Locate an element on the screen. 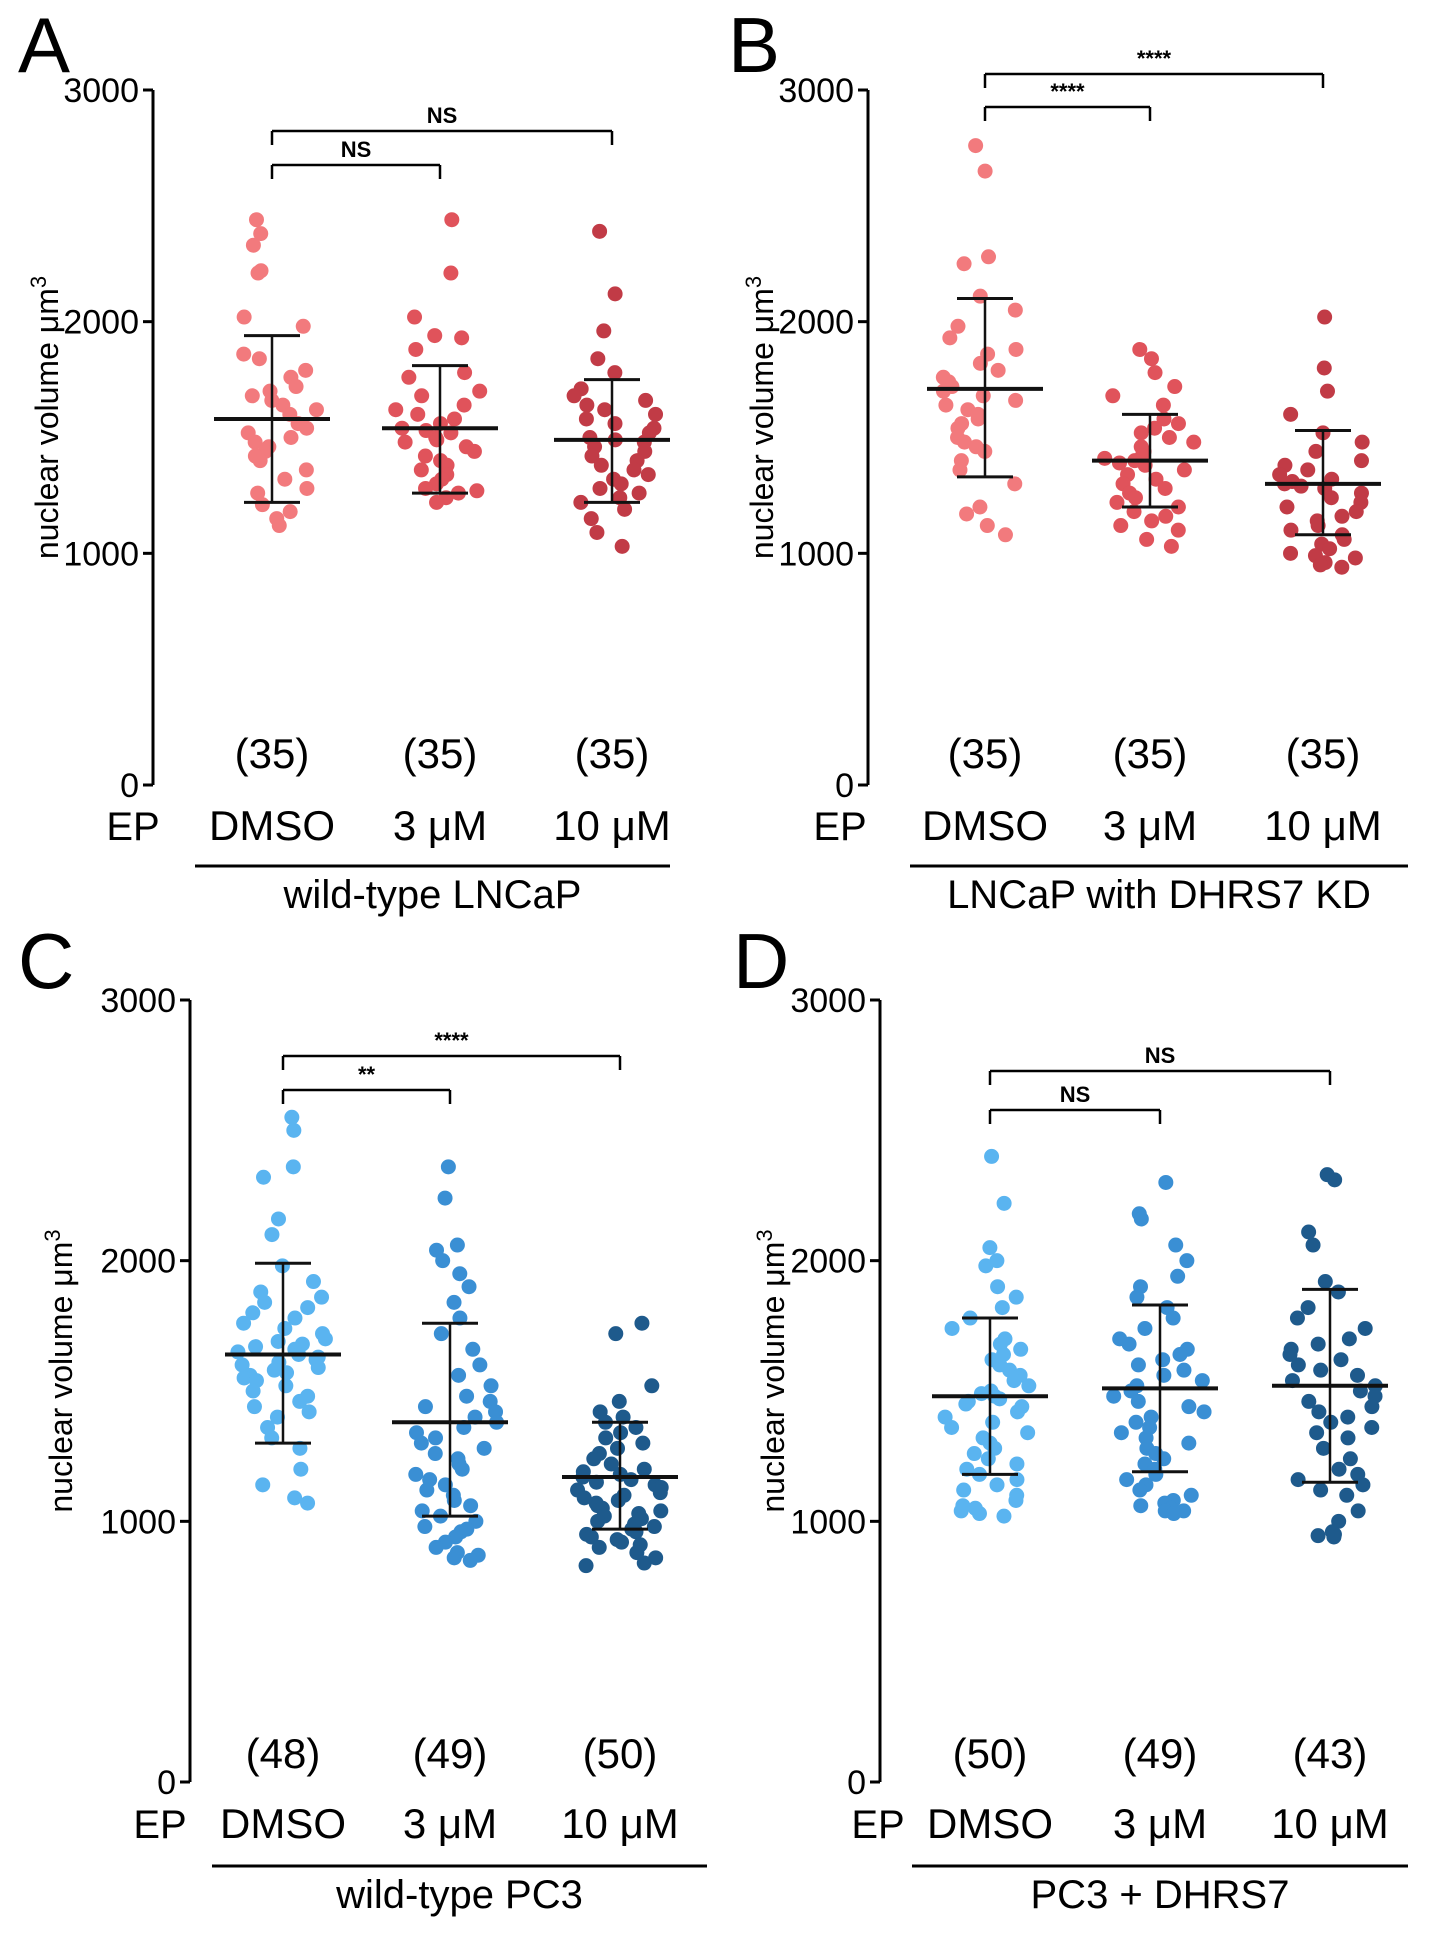 This screenshot has width=1433, height=1938. panel-letter: C is located at coordinates (46, 961).